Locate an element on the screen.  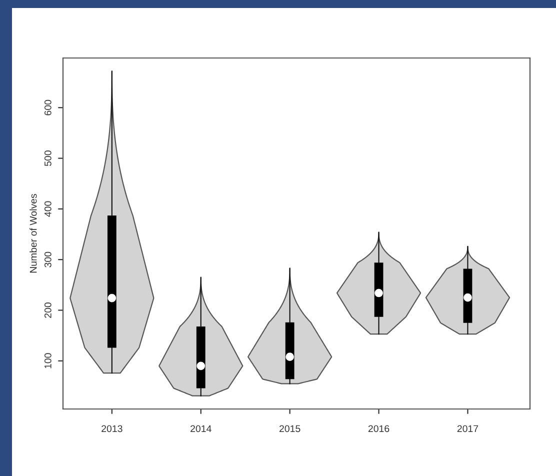
y-tick-label: 600 is located at coordinates (48, 108).